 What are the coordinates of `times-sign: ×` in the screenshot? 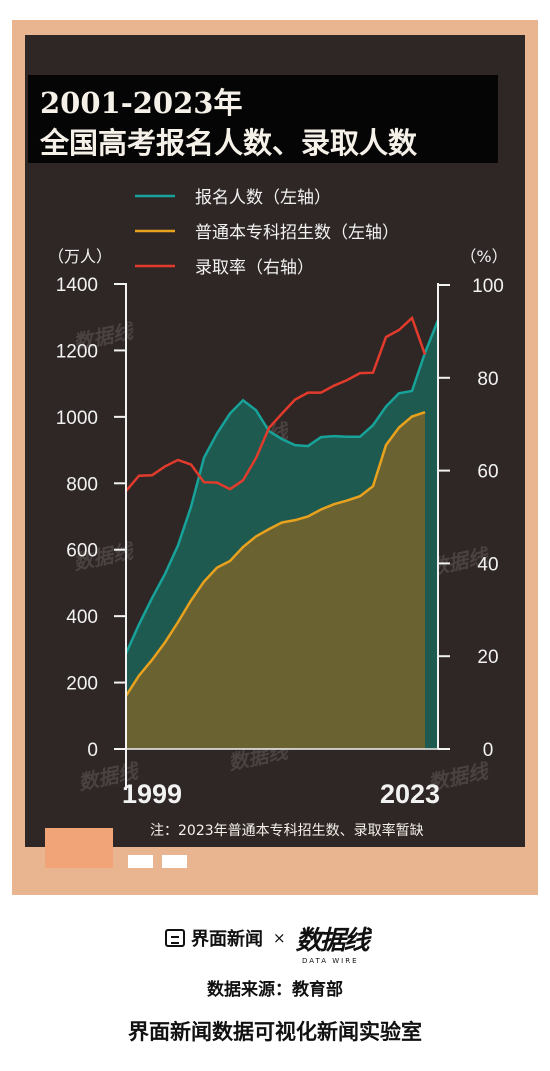 It's located at (279, 938).